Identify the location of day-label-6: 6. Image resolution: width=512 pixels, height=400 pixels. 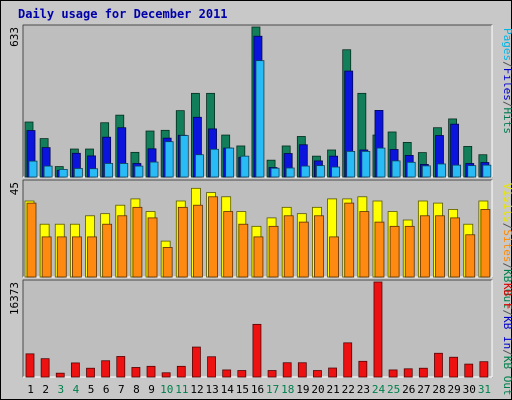
(106, 389).